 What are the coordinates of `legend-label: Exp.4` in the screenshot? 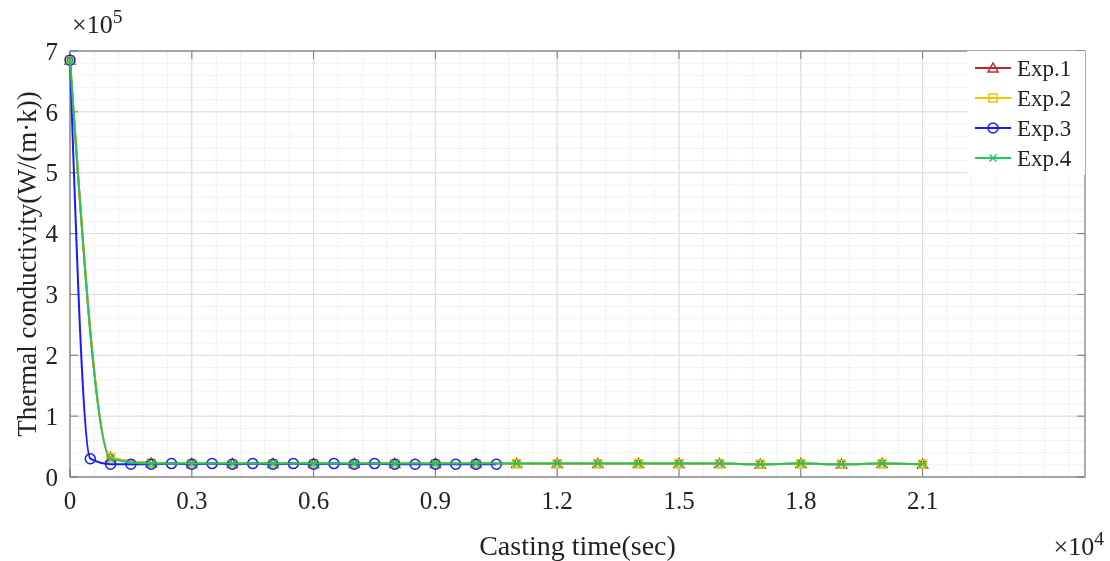 It's located at (1044, 159).